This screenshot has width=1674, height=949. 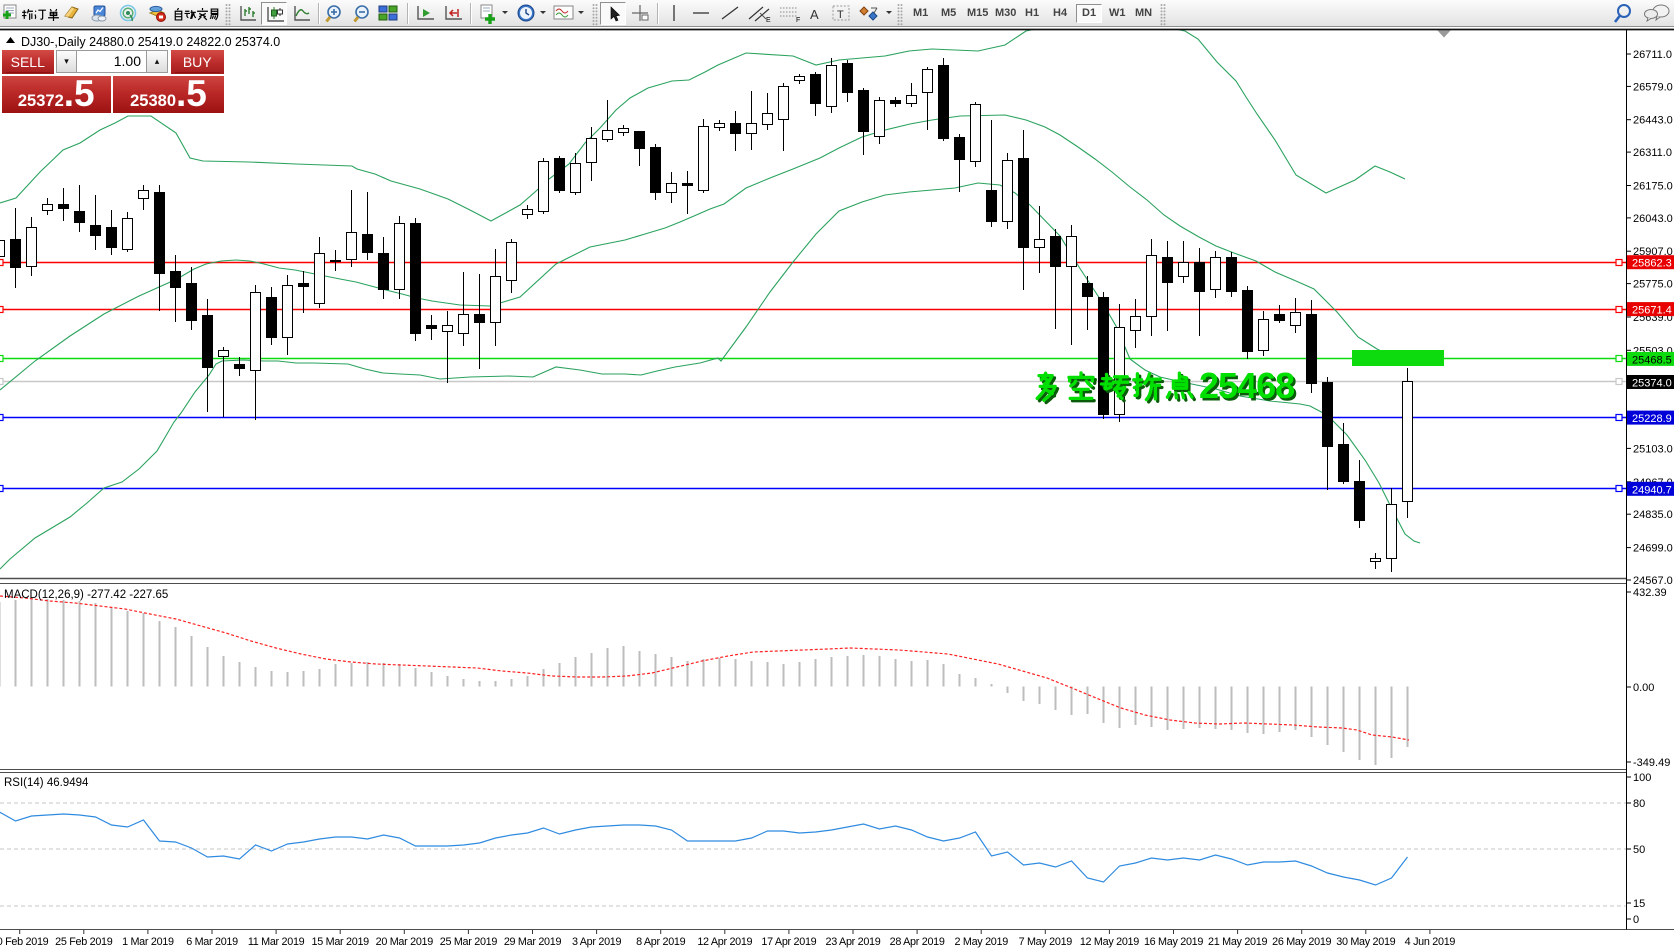 What do you see at coordinates (1653, 121) in the screenshot?
I see `svg-text: 26443.0` at bounding box center [1653, 121].